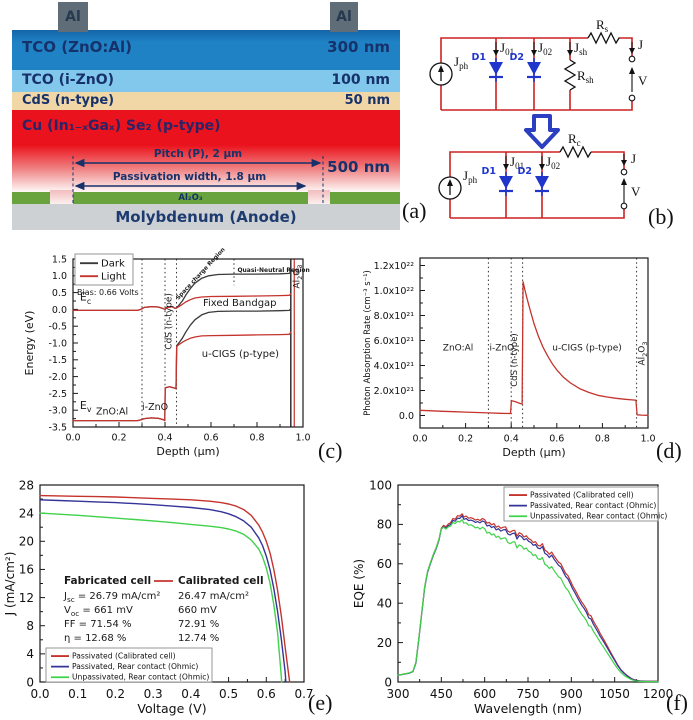  What do you see at coordinates (57, 427) in the screenshot?
I see `y-tick-label: -3.5` at bounding box center [57, 427].